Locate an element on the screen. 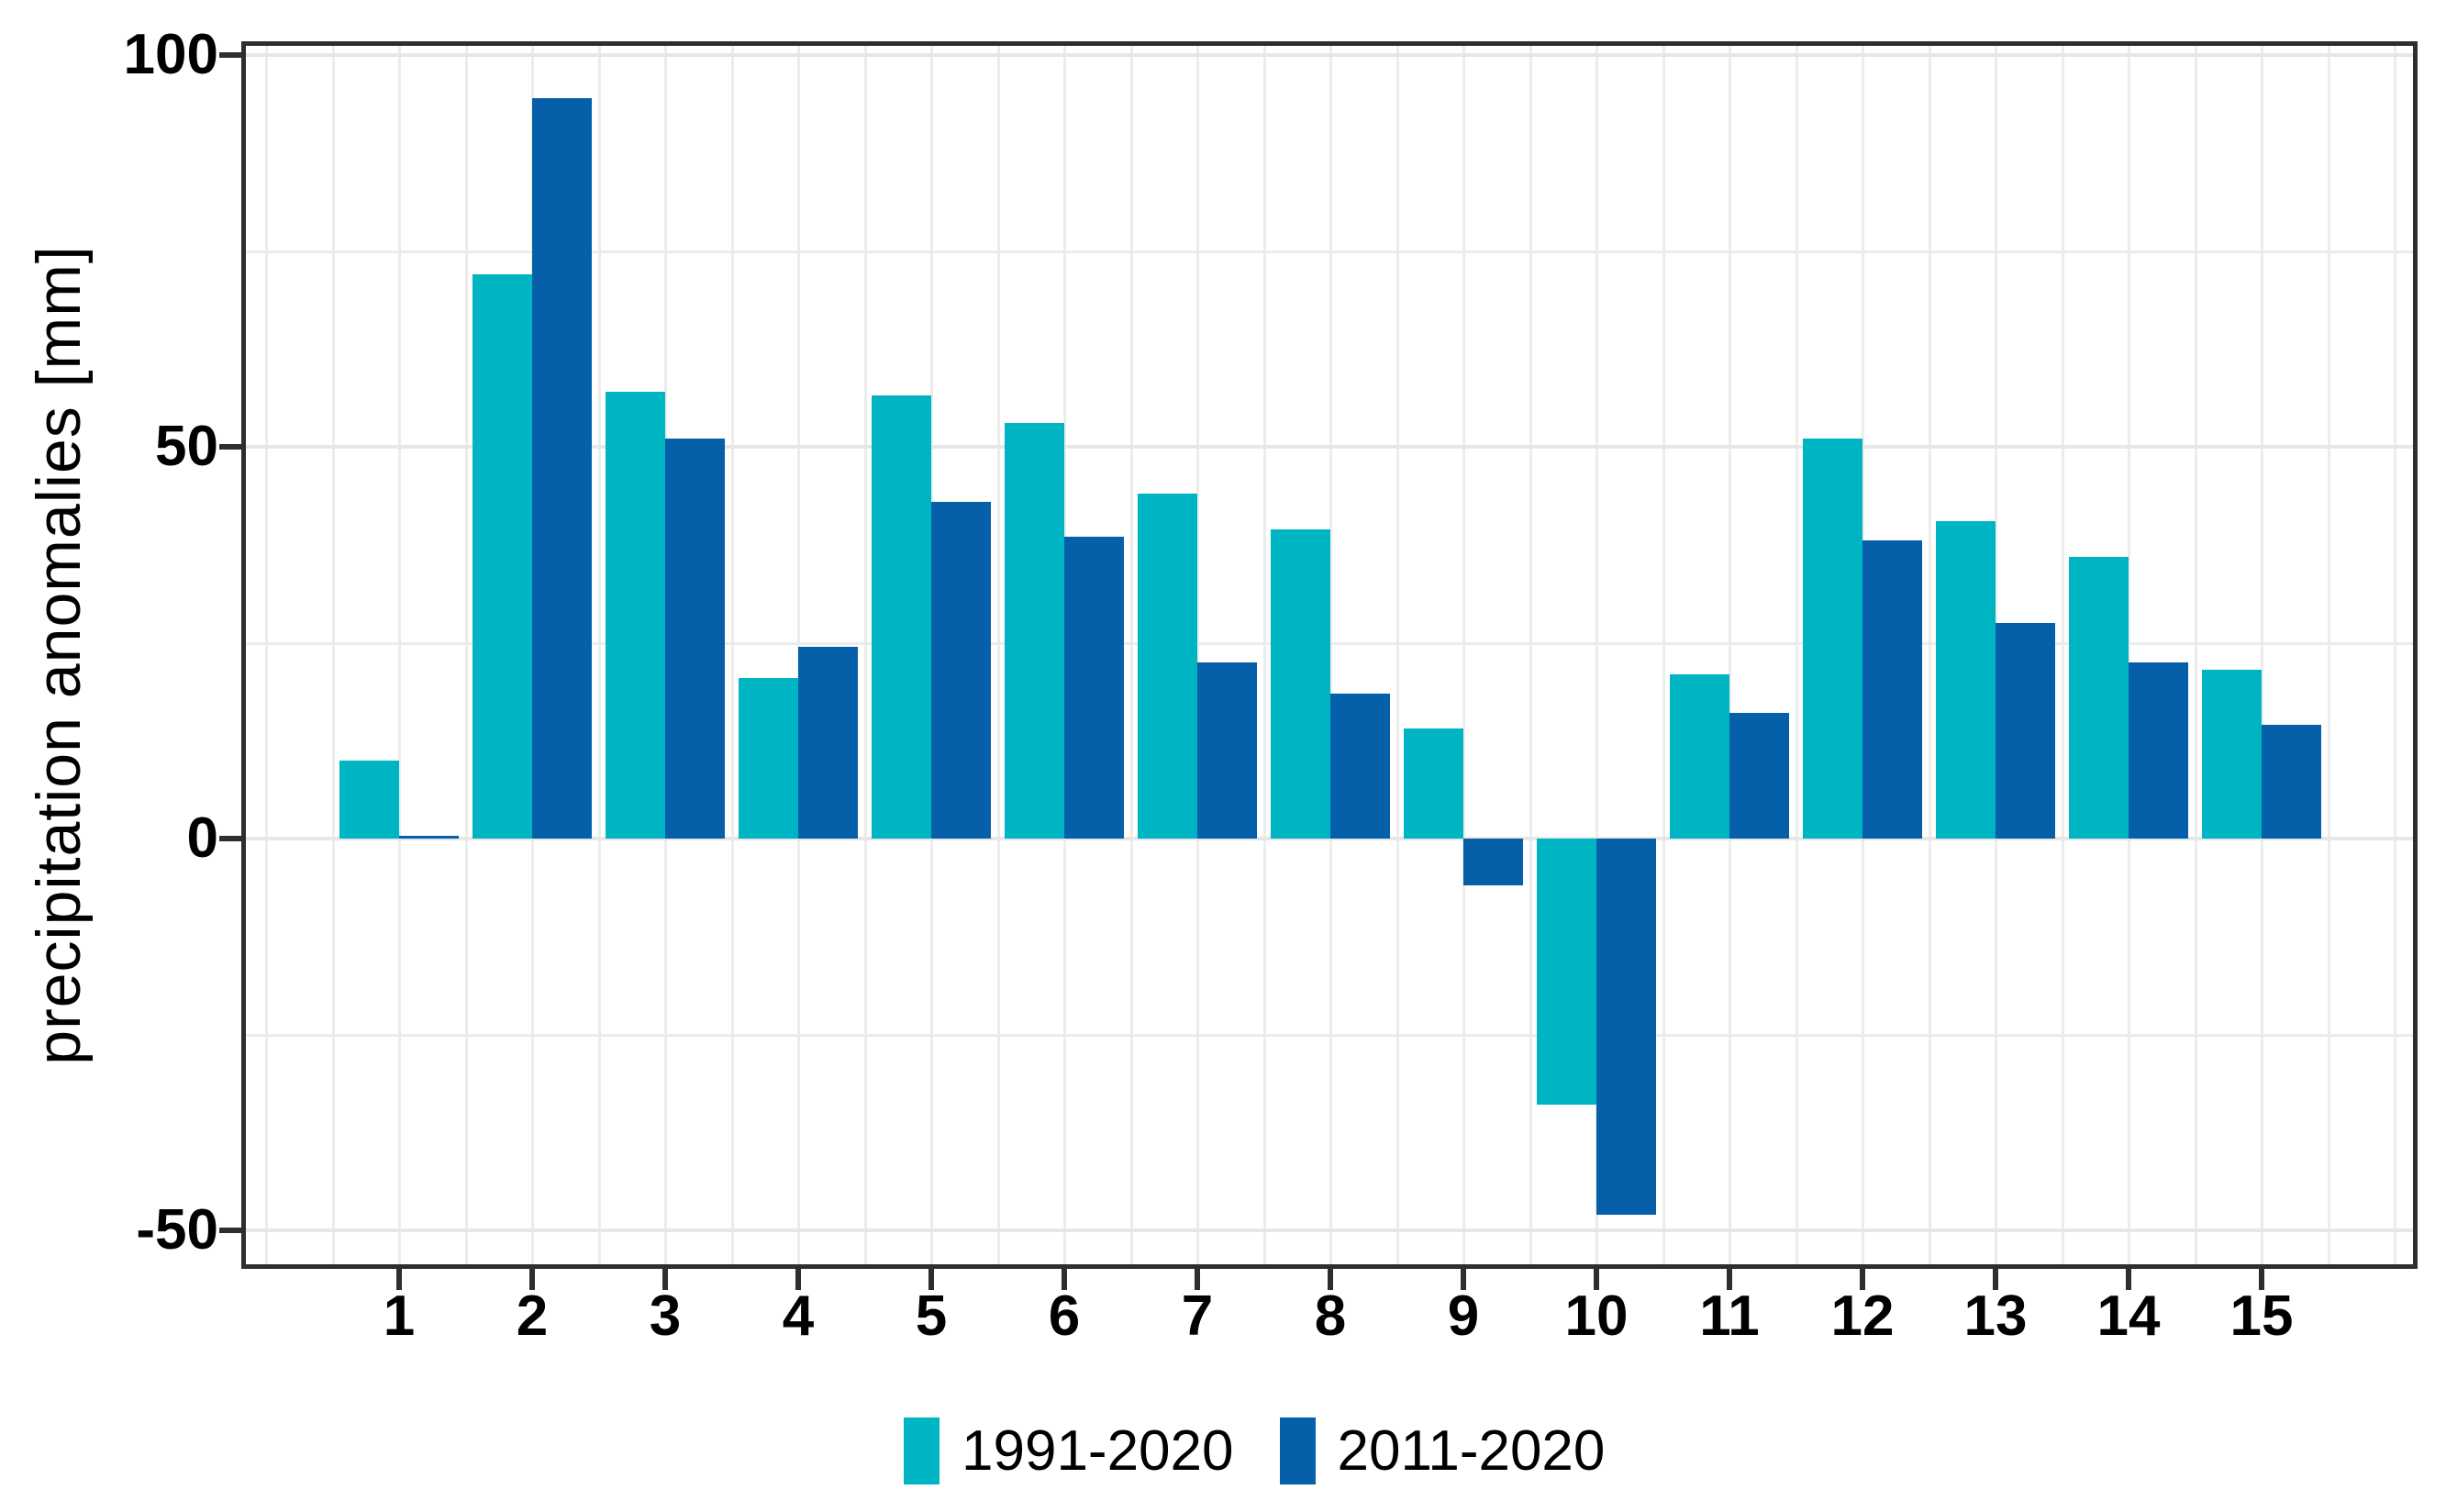  legend-label-1991-2020: 1991-2020 is located at coordinates (1098, 1451).